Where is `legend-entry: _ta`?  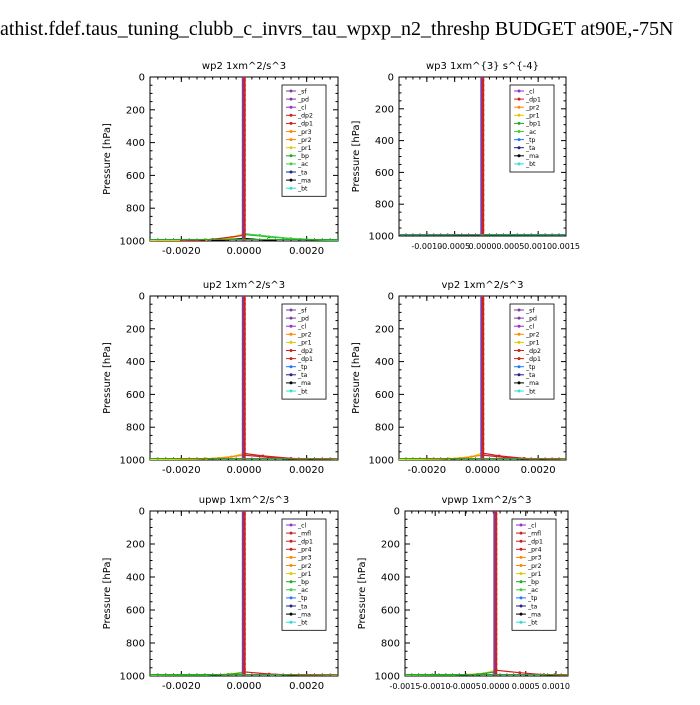
legend-entry: _ta is located at coordinates (532, 606).